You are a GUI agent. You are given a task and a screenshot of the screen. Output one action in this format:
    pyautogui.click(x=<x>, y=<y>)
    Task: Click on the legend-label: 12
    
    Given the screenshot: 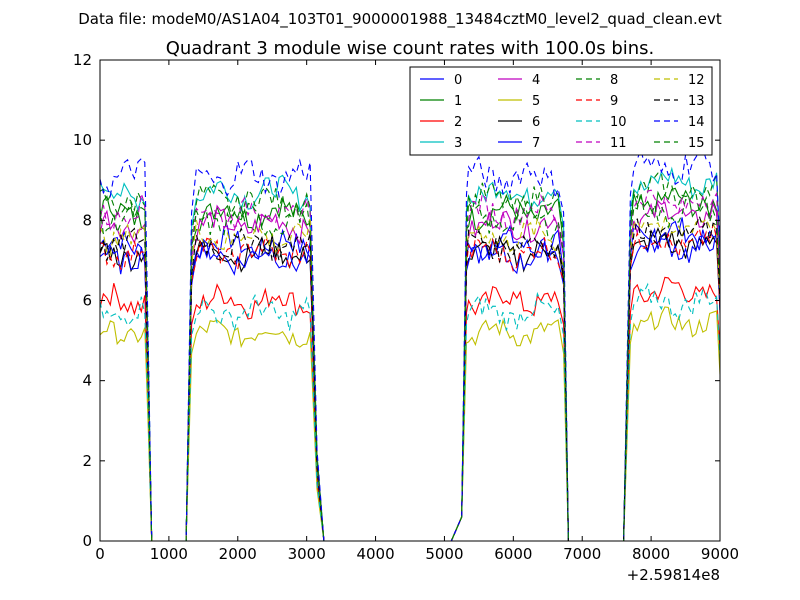 What is the action you would take?
    pyautogui.click(x=696, y=80)
    